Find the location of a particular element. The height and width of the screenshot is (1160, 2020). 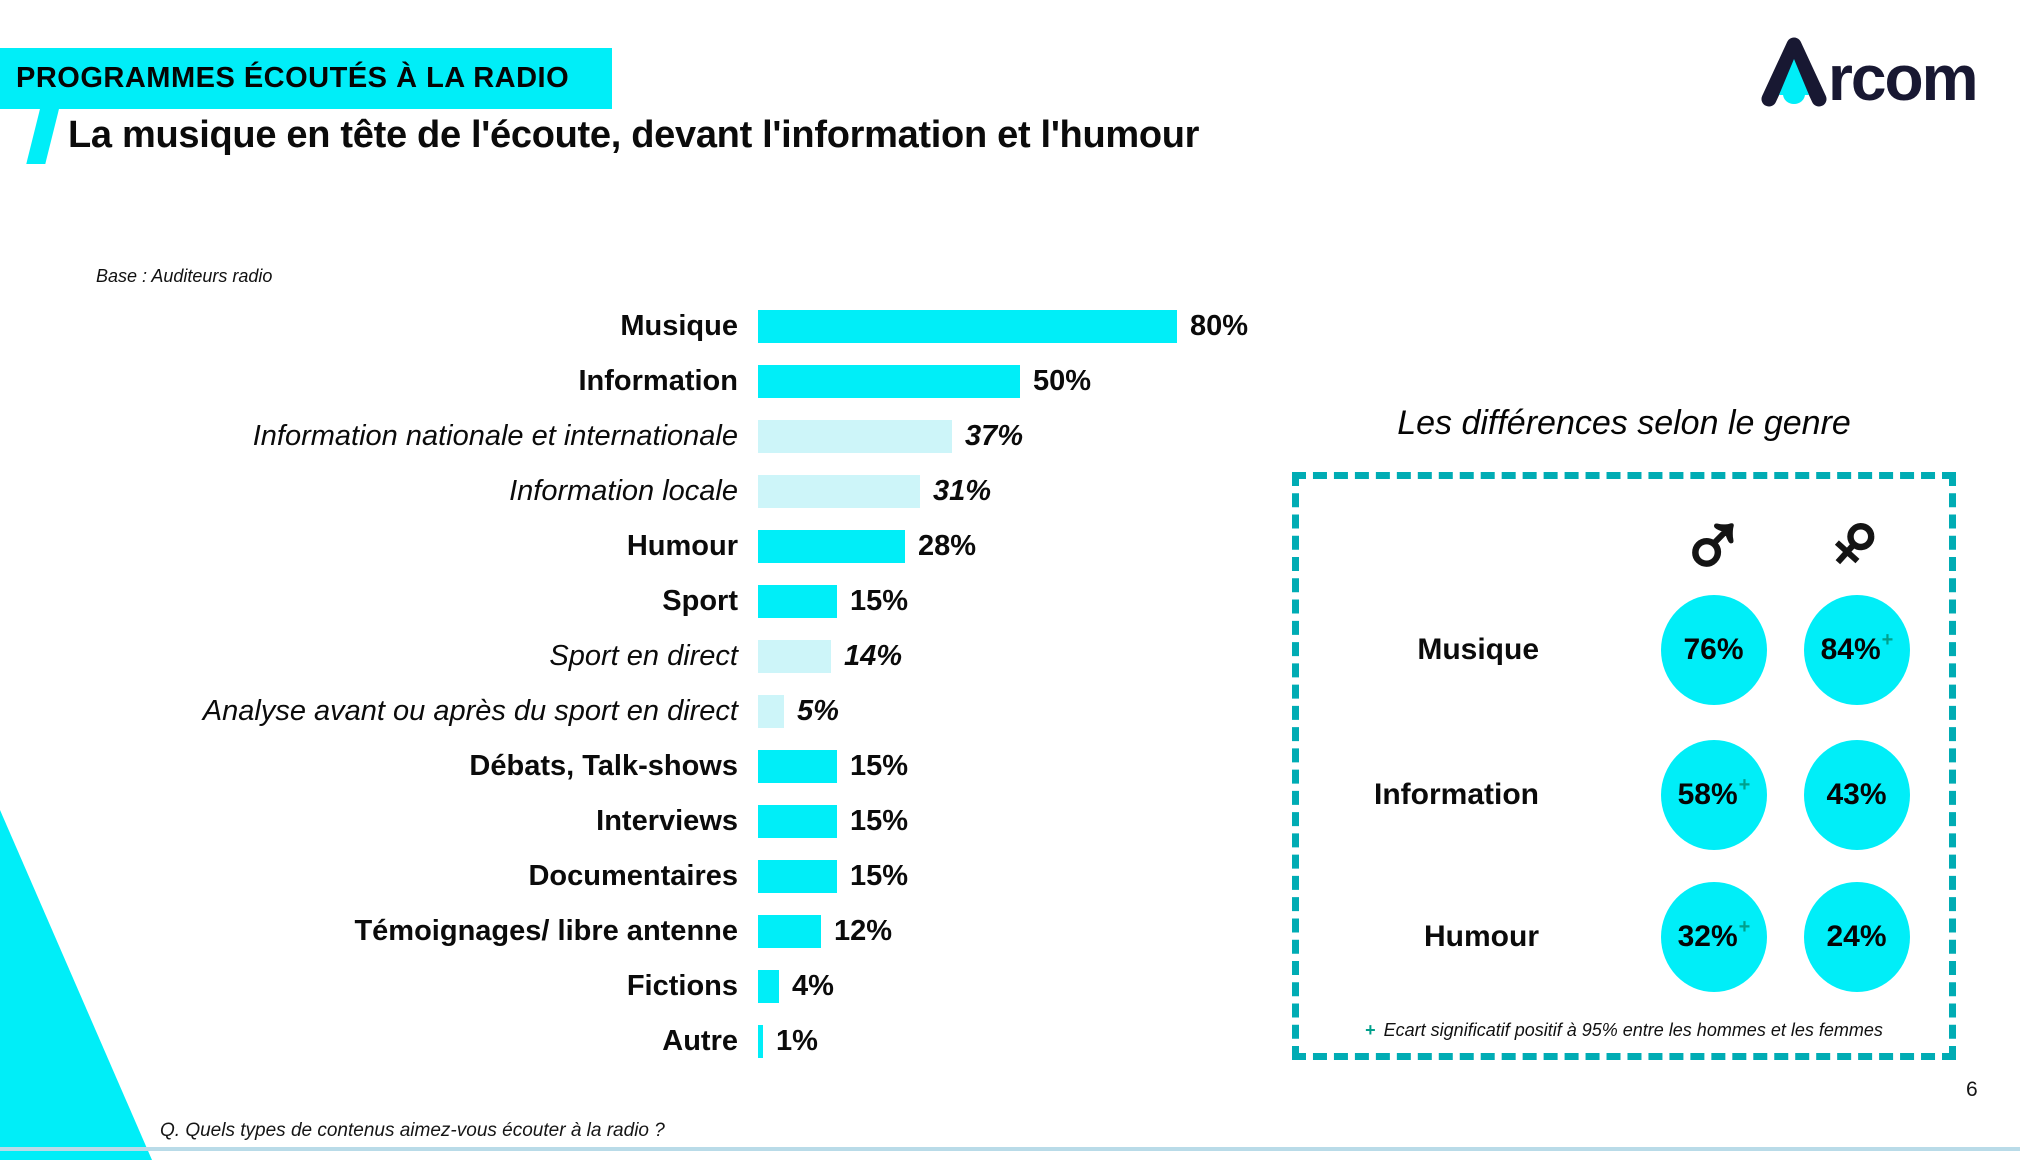

bar-value: 31% is located at coordinates (962, 491).